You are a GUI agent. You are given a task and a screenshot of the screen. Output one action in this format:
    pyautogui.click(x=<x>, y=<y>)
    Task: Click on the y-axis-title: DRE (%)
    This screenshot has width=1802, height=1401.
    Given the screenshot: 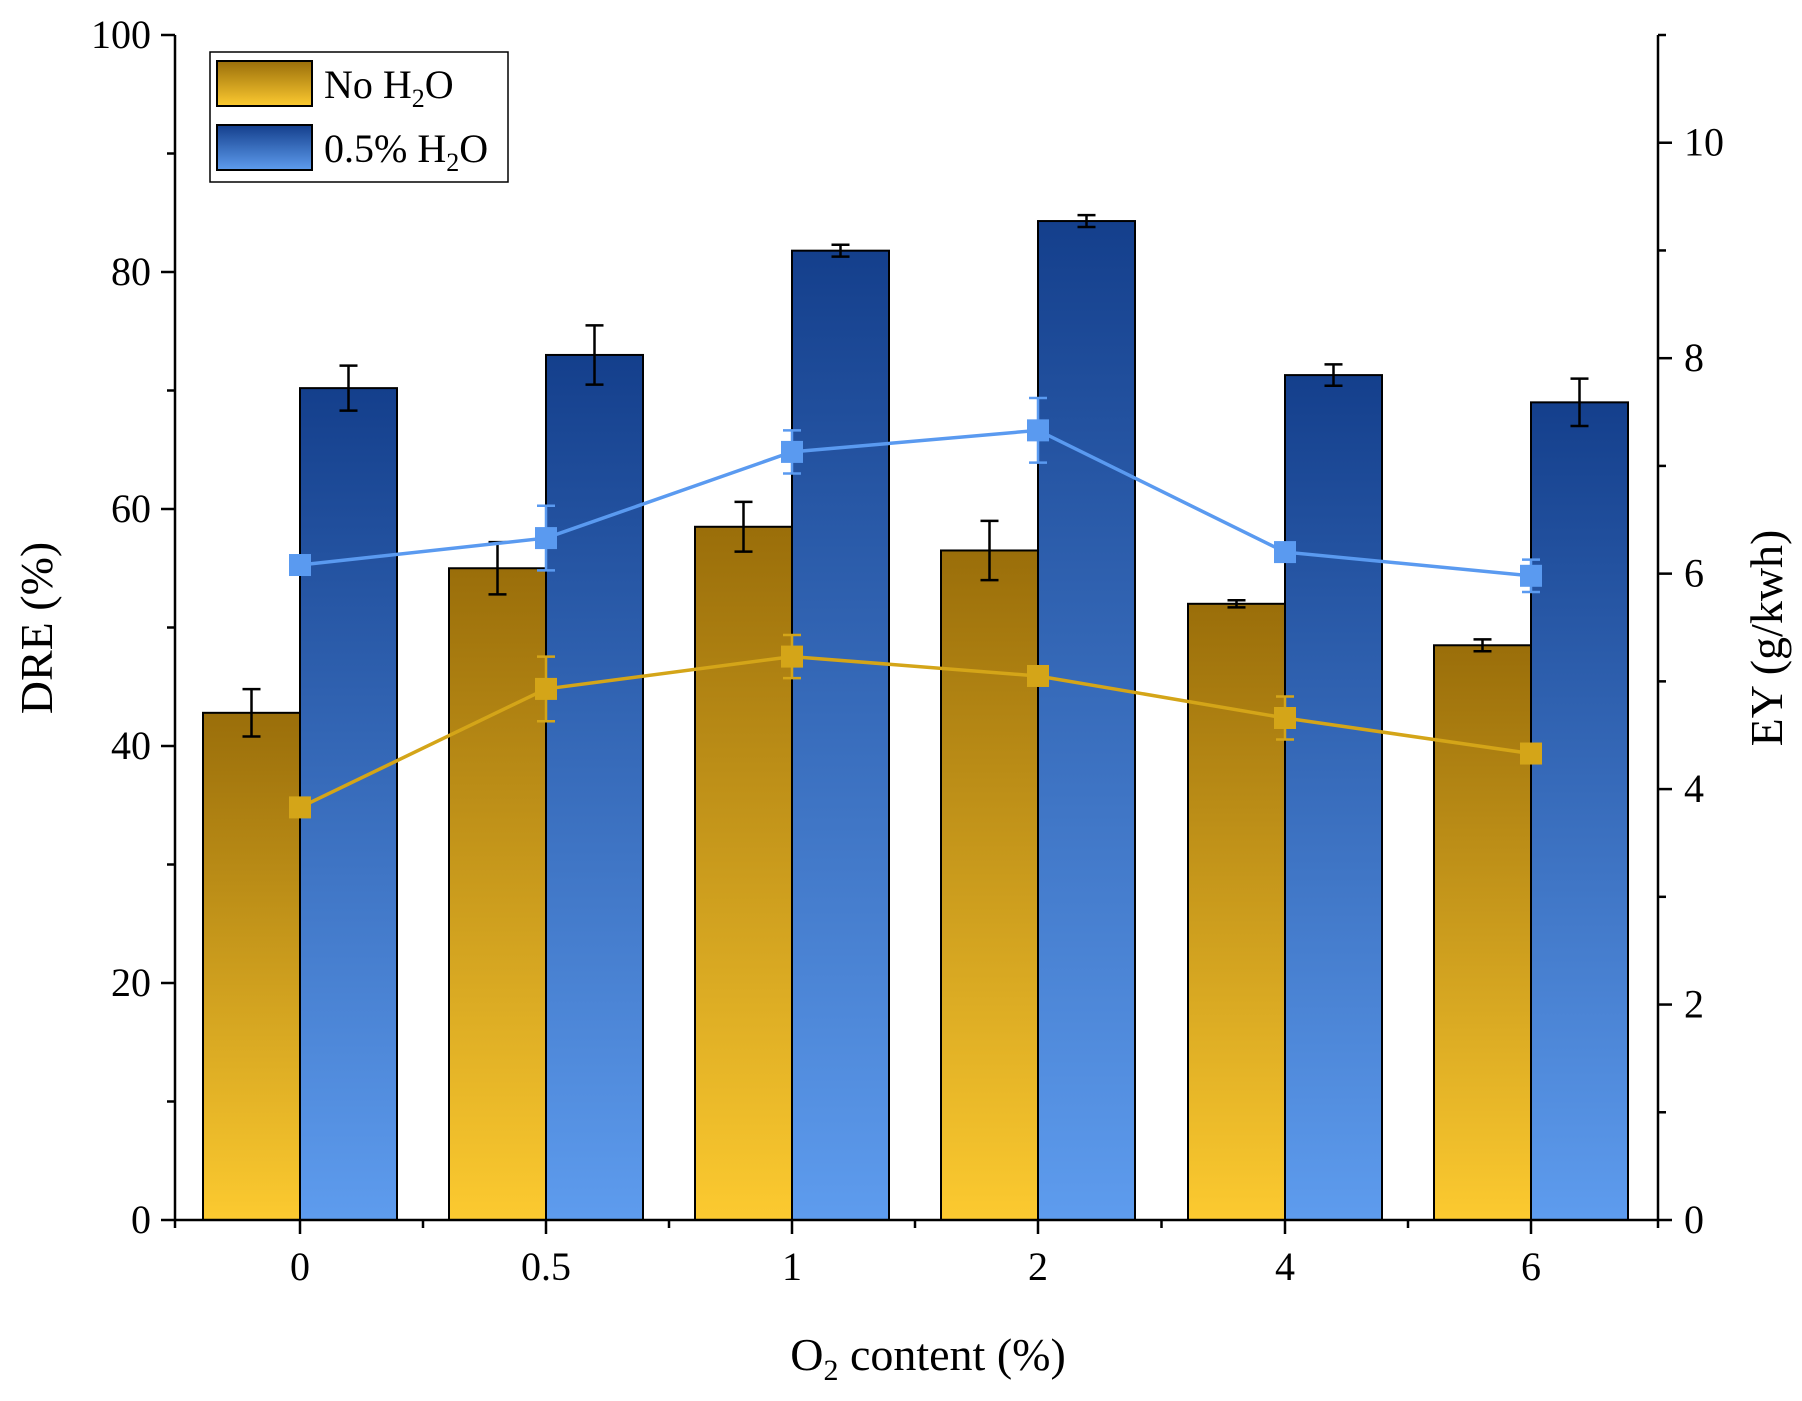 What is the action you would take?
    pyautogui.click(x=36, y=628)
    